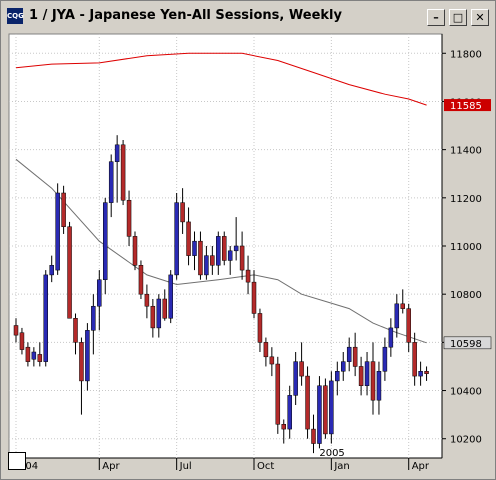 This screenshot has height=480, width=496. What do you see at coordinates (466, 392) in the screenshot?
I see `y-tick-label: 10400` at bounding box center [466, 392].